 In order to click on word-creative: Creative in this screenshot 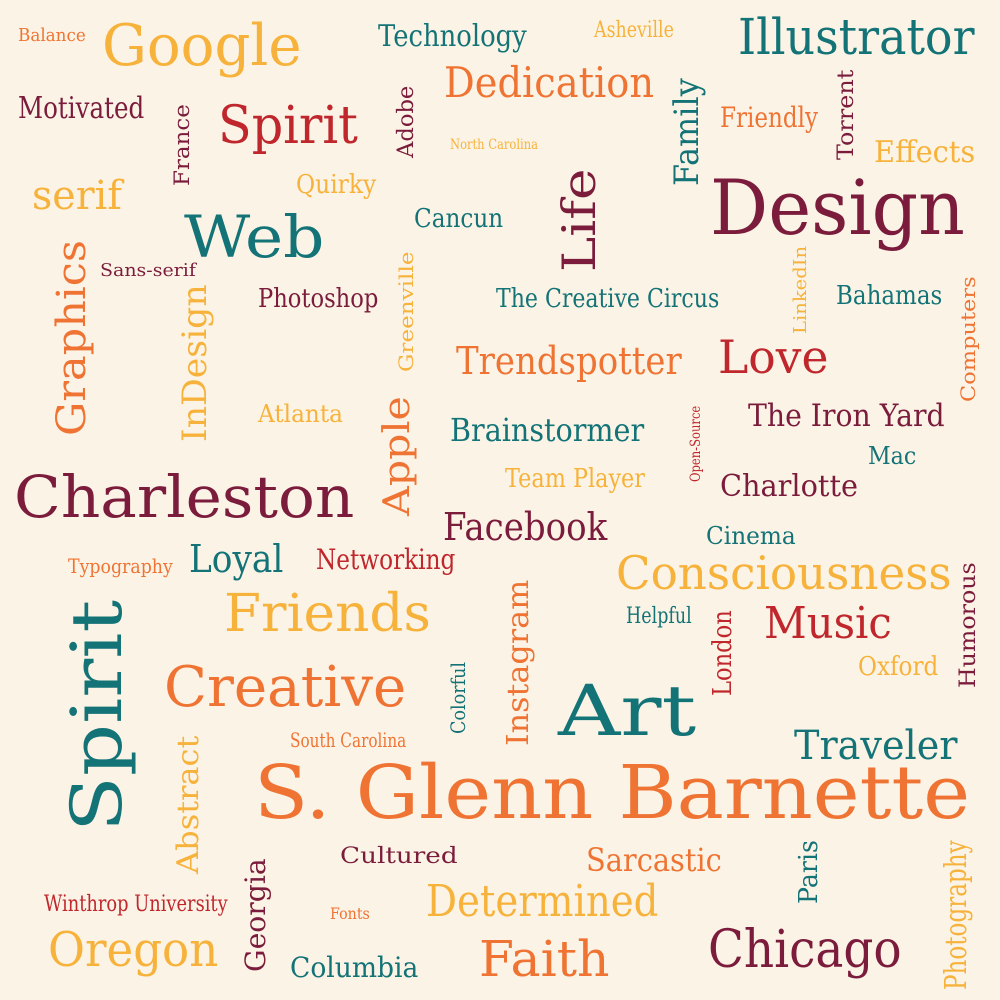, I will do `click(285, 687)`.